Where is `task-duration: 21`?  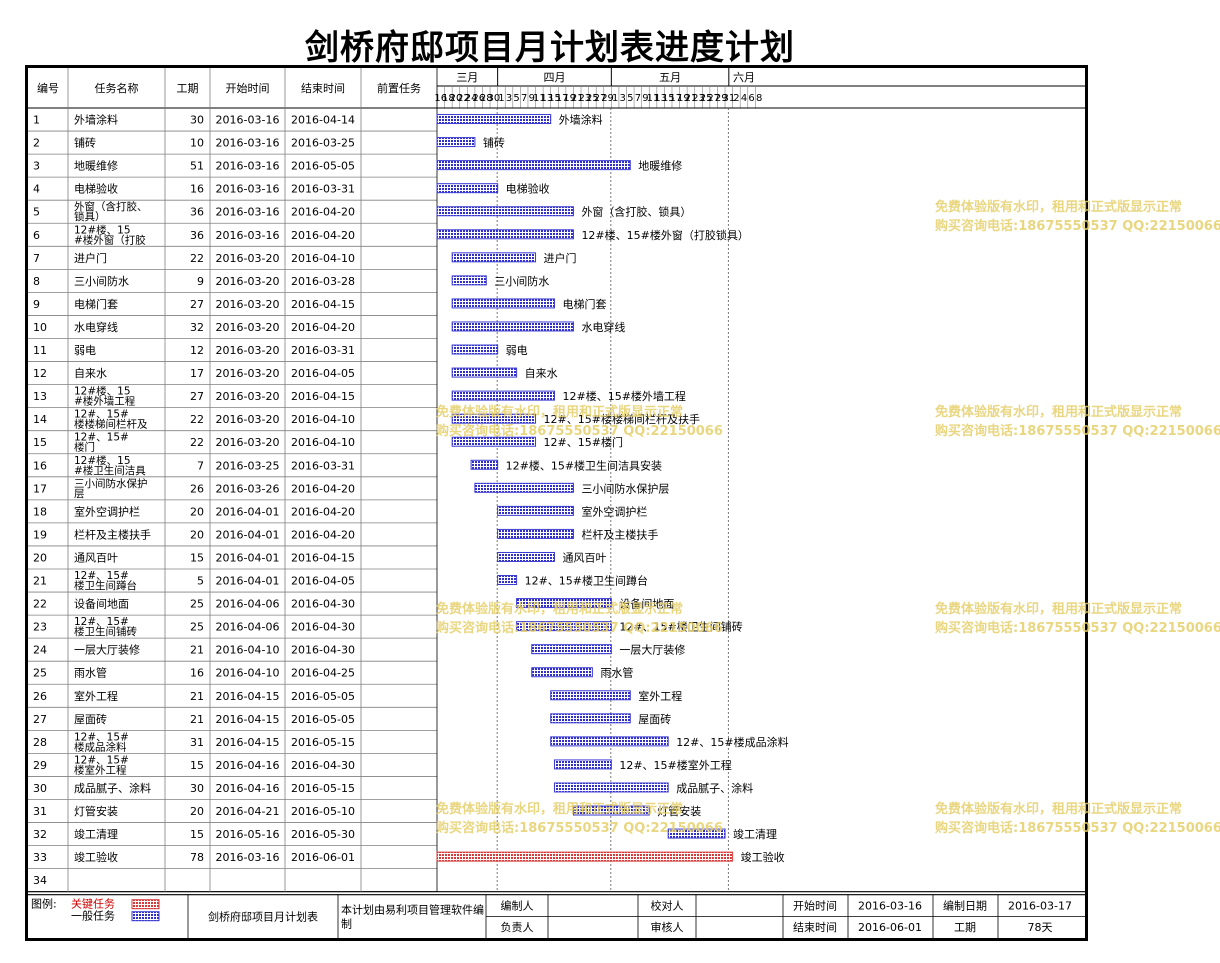 task-duration: 21 is located at coordinates (197, 719).